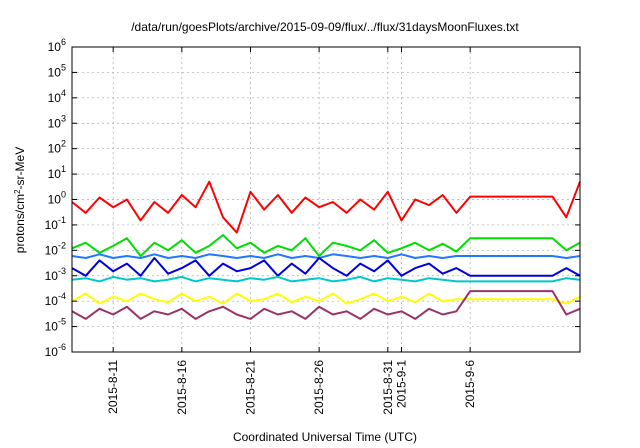  What do you see at coordinates (63, 93) in the screenshot?
I see `y-tick-exp: 4` at bounding box center [63, 93].